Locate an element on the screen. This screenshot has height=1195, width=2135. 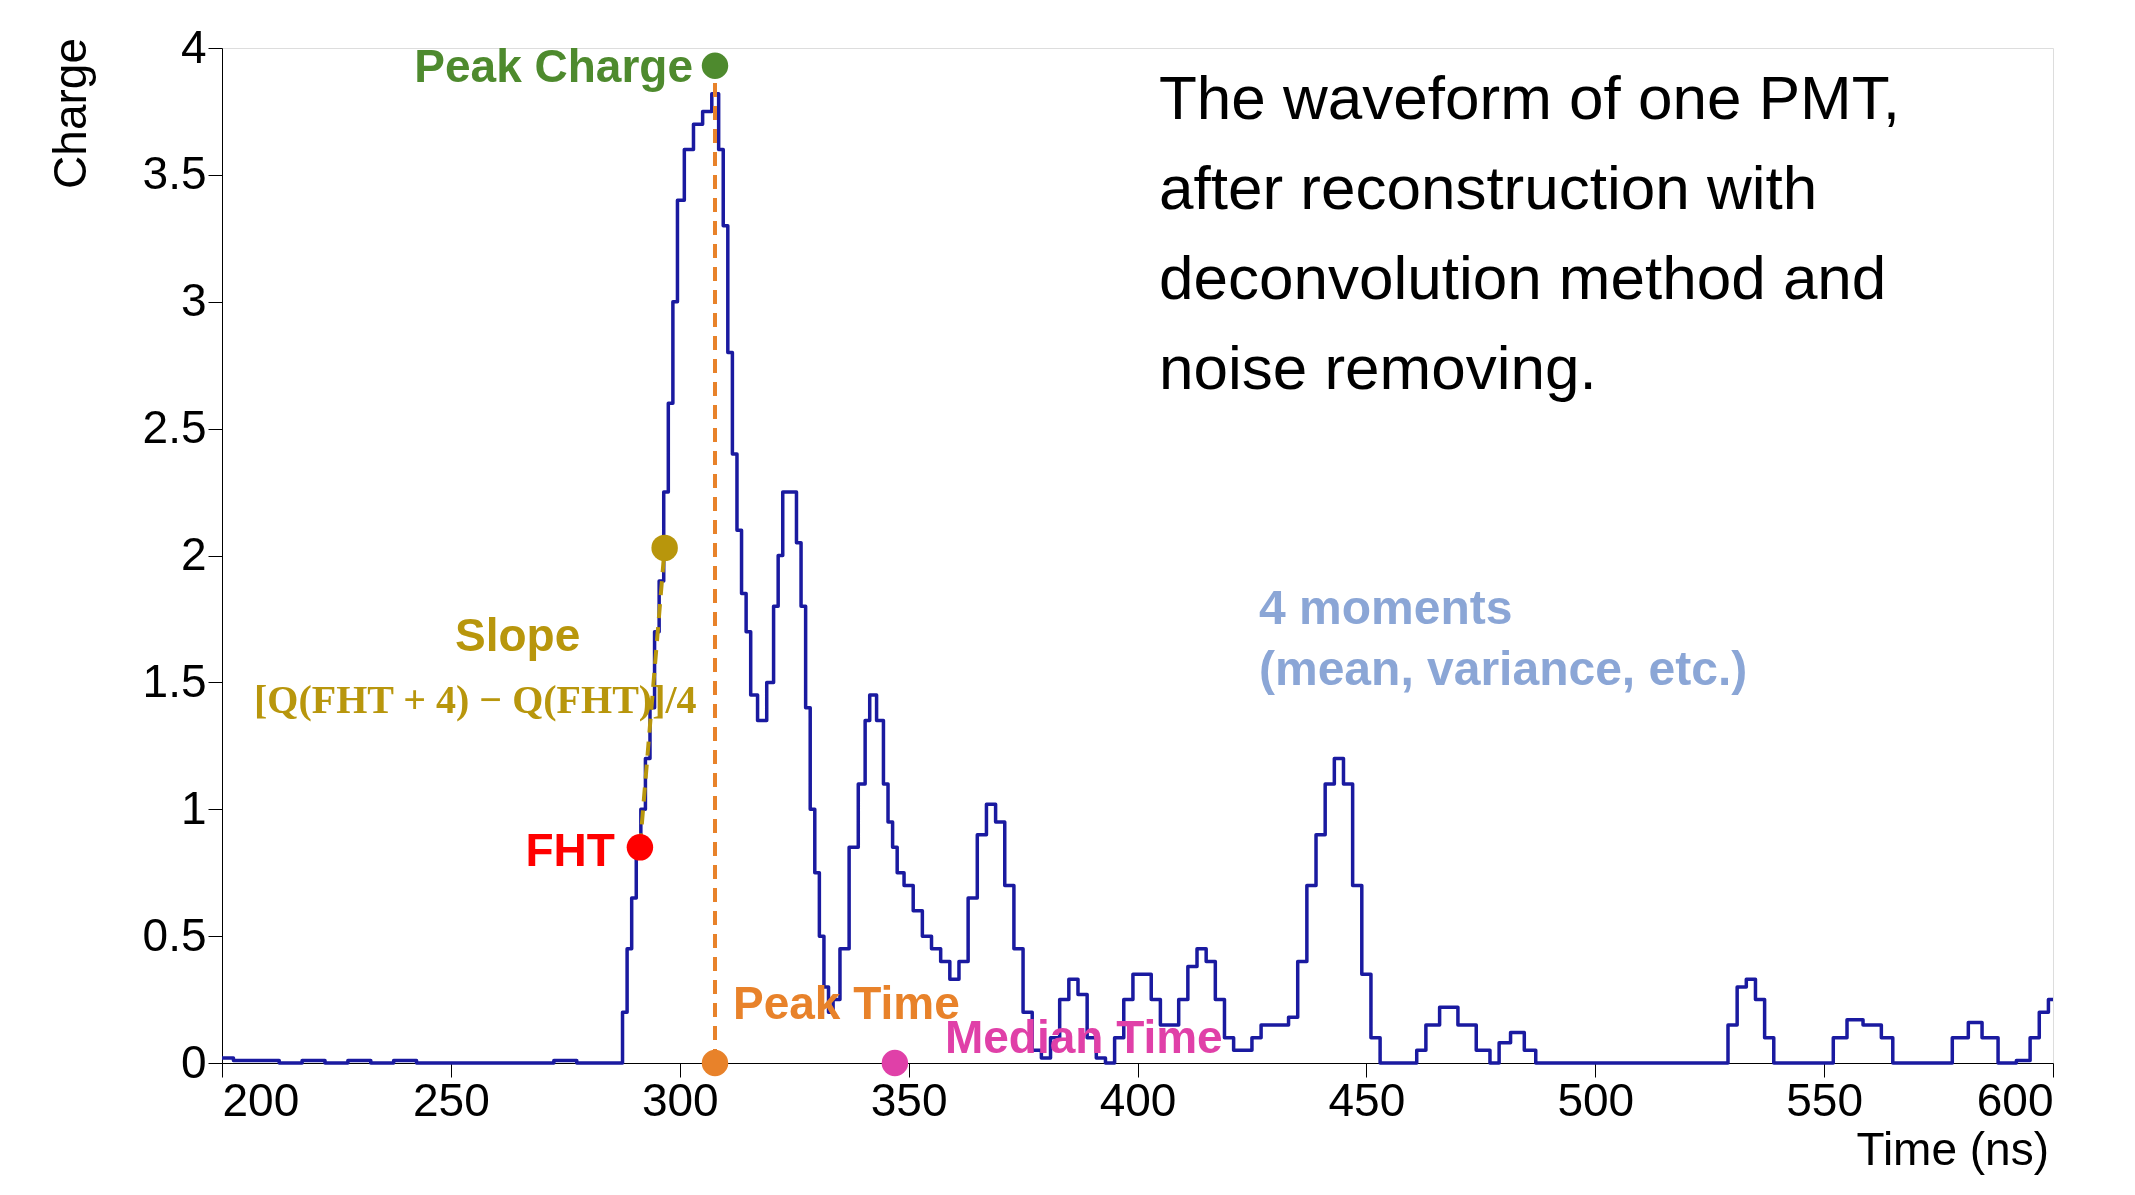
x-tick-label: 300 is located at coordinates (680, 1099).